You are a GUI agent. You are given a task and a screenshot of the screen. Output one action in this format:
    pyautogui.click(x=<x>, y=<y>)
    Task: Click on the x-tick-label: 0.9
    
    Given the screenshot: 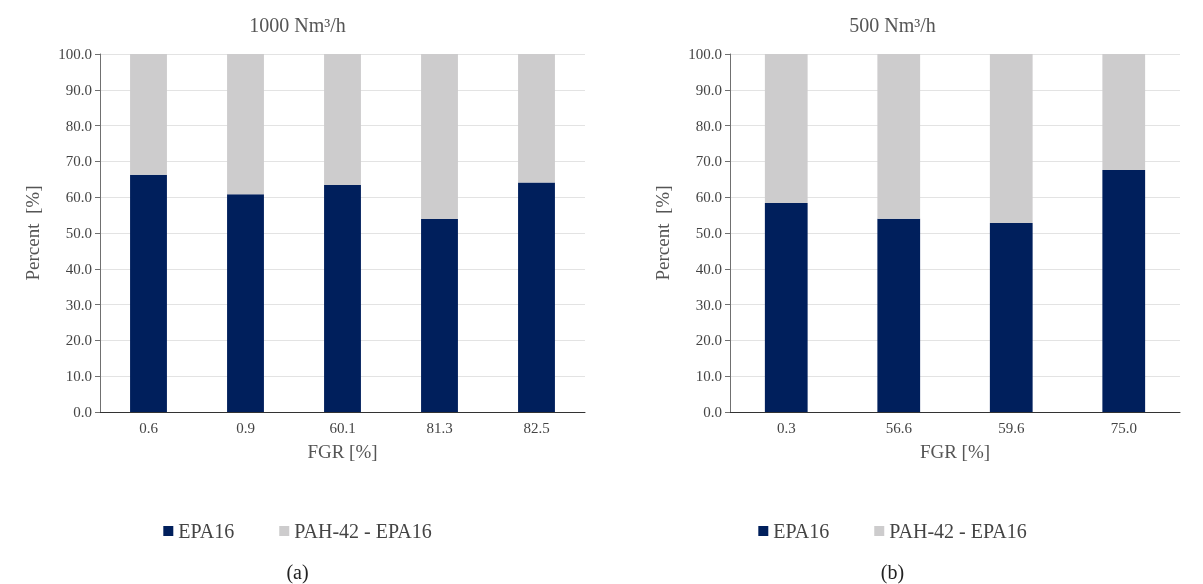 What is the action you would take?
    pyautogui.click(x=245, y=427)
    